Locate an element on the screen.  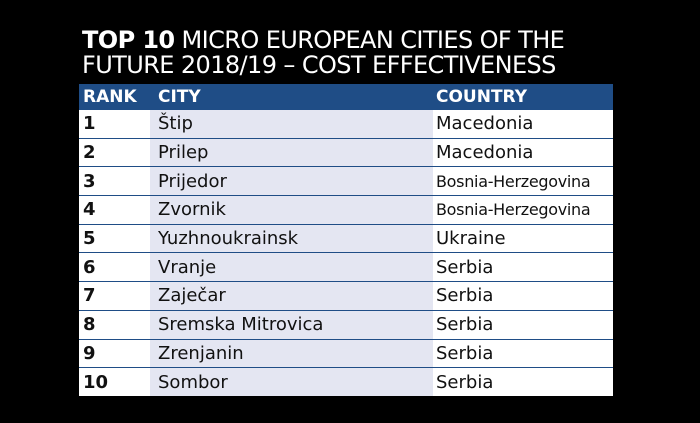
table-row: 4 Zvornik Bosnia-Herzegovina is located at coordinates (346, 210).